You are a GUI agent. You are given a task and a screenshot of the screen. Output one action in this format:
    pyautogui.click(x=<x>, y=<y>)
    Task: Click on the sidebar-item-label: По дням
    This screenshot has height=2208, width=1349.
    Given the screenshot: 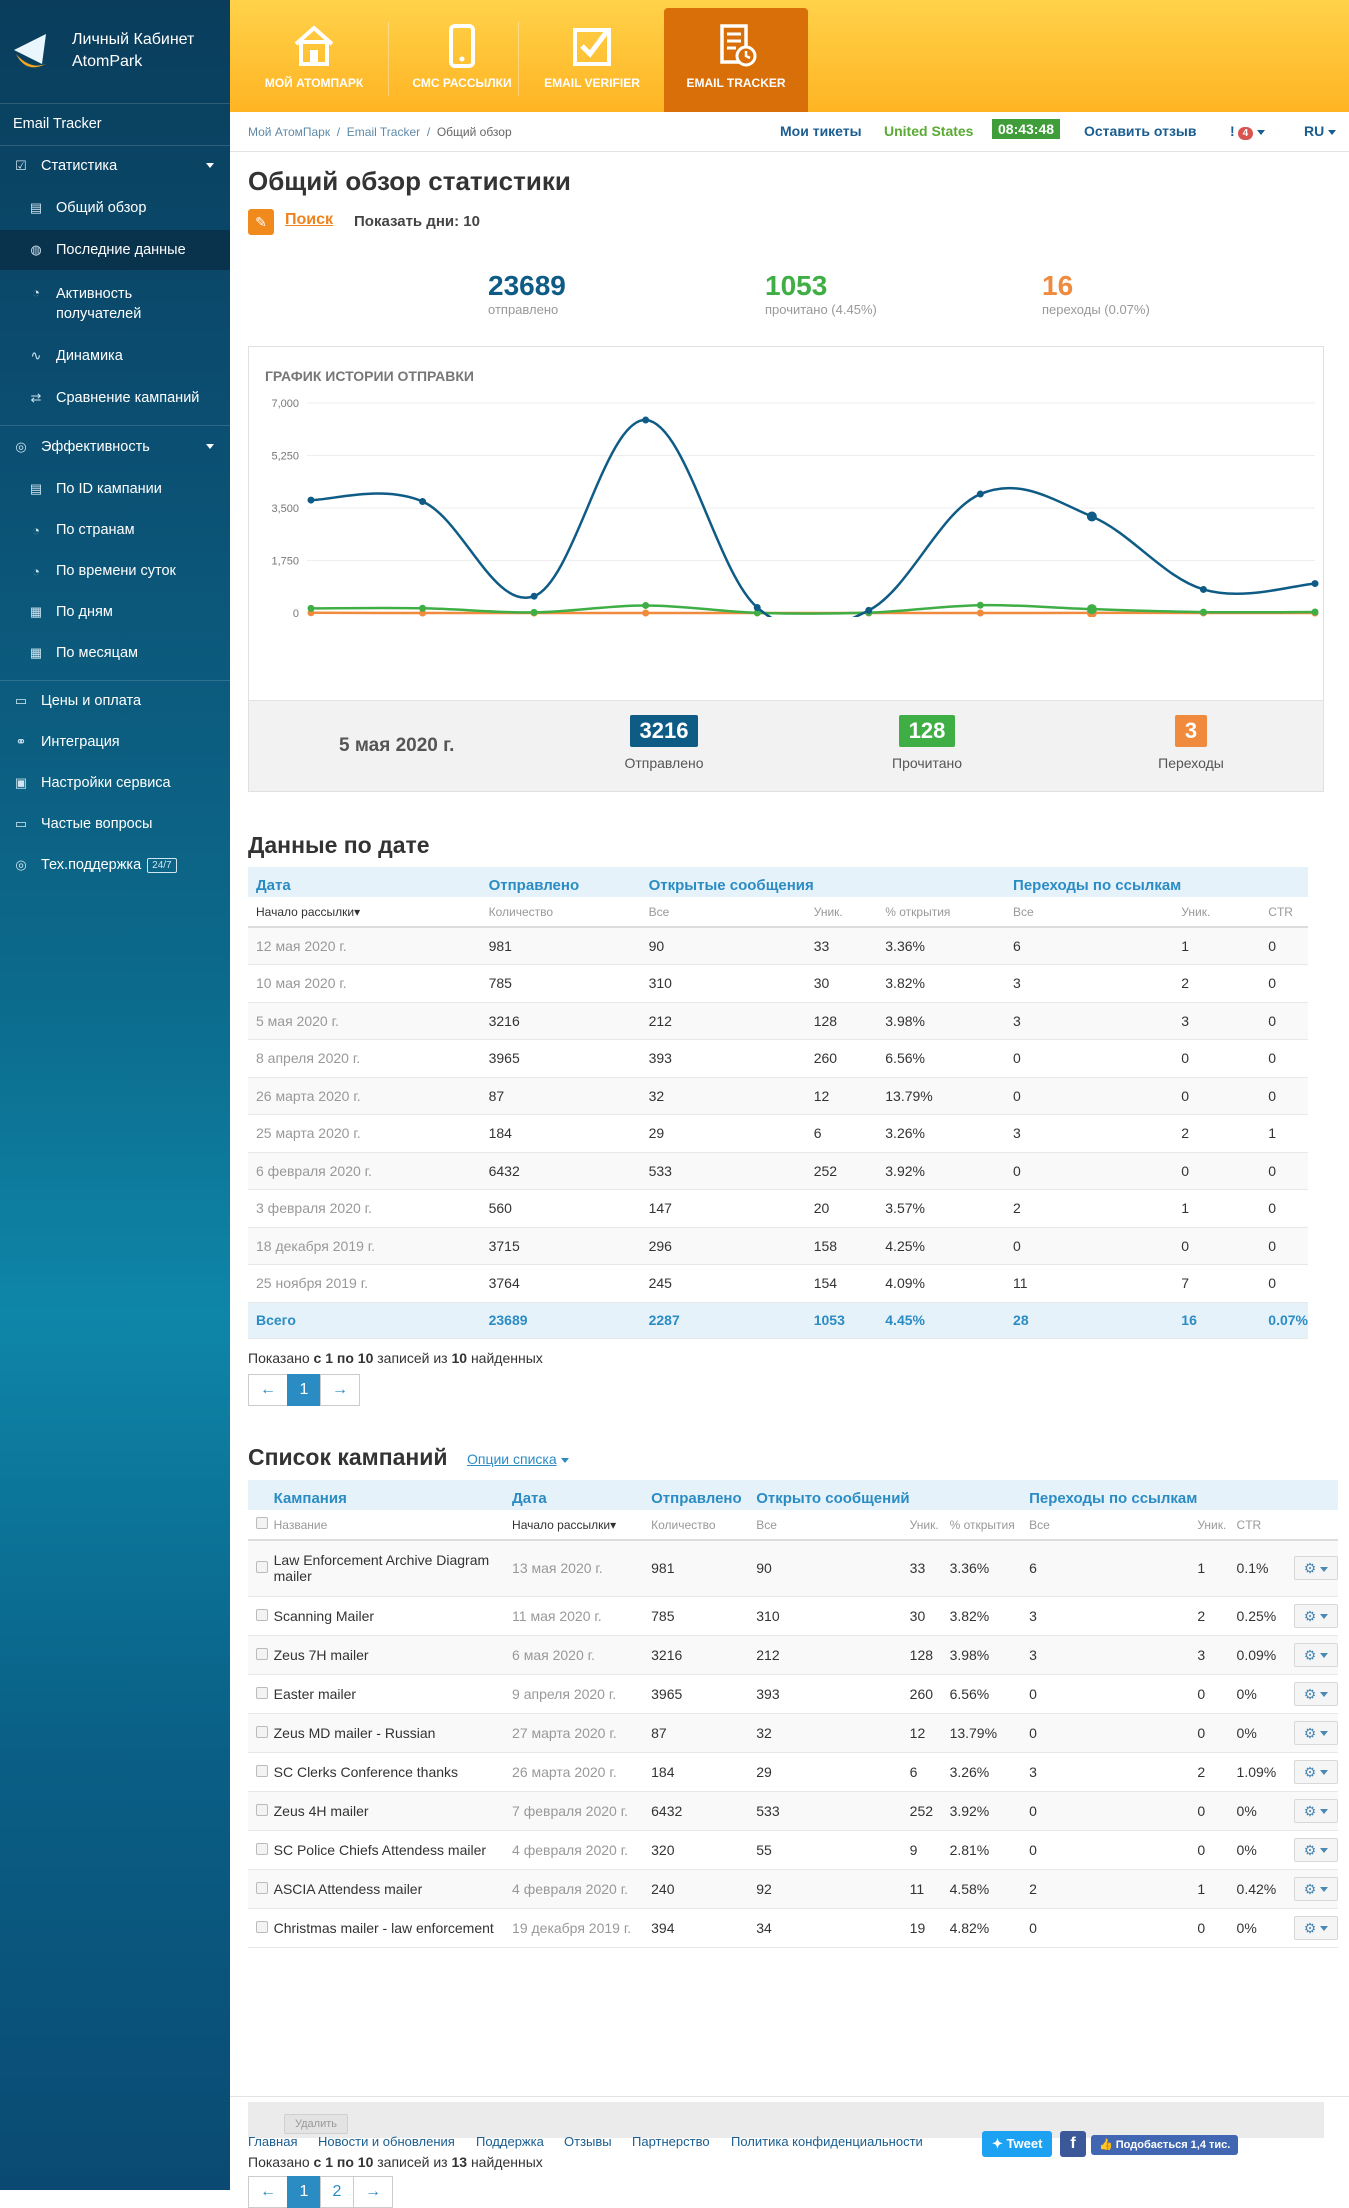 What is the action you would take?
    pyautogui.click(x=84, y=612)
    